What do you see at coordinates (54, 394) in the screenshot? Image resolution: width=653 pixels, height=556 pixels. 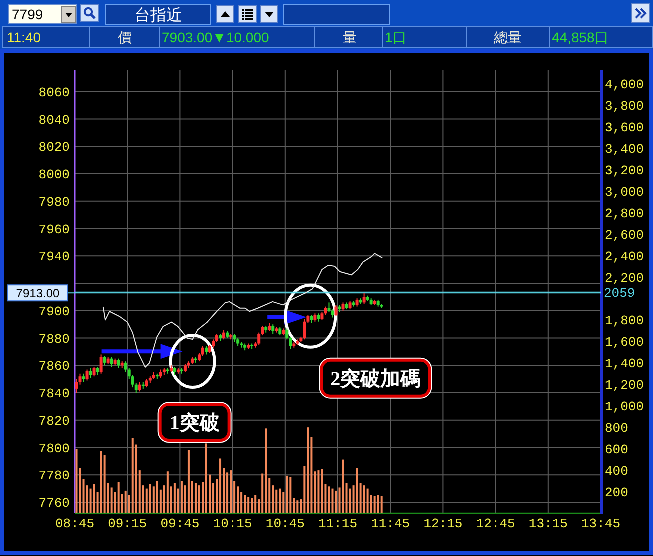 I see `y-tick-label: 7840` at bounding box center [54, 394].